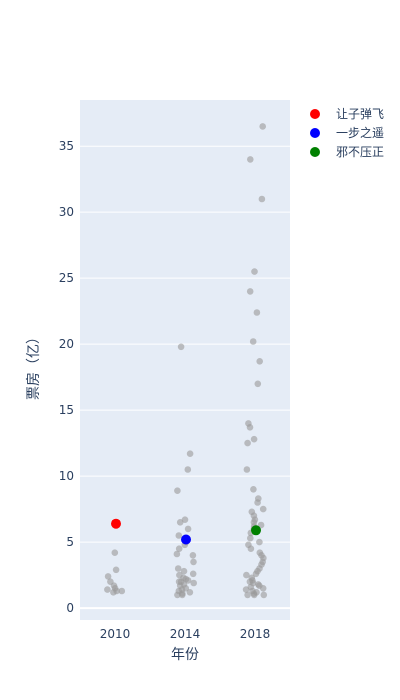 Image resolution: width=400 pixels, height=700 pixels. What do you see at coordinates (255, 634) in the screenshot?
I see `x-tick-label: 2018` at bounding box center [255, 634].